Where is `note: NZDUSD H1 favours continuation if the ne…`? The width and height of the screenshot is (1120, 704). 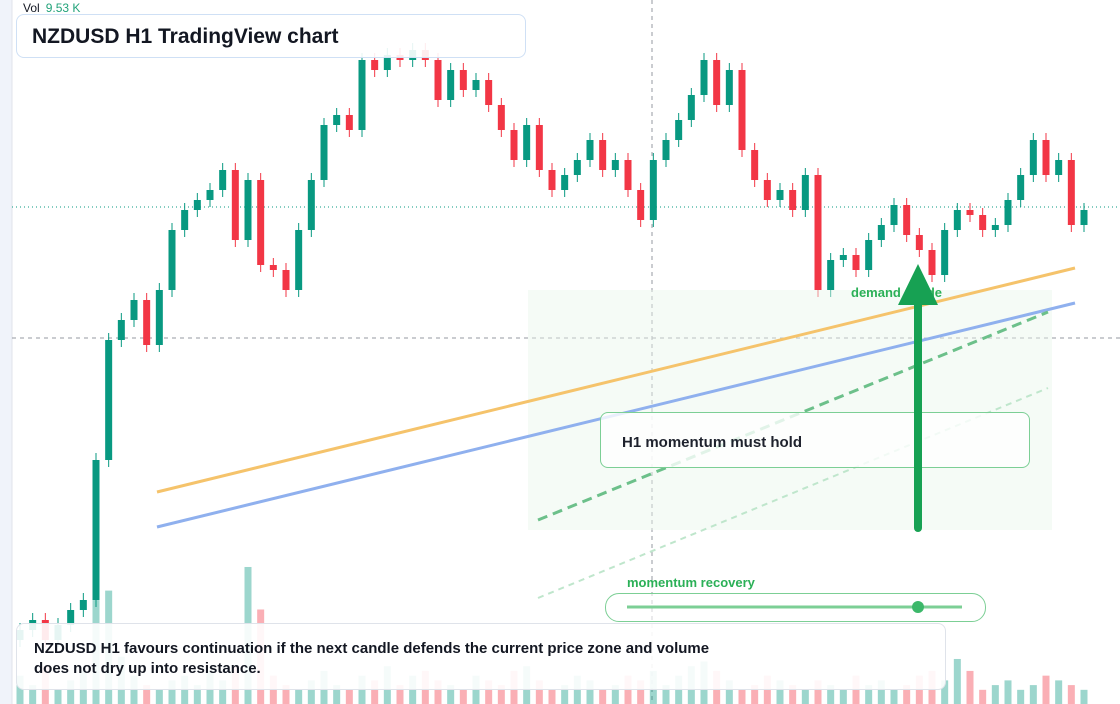 note: NZDUSD H1 favours continuation if the ne… is located at coordinates (481, 656).